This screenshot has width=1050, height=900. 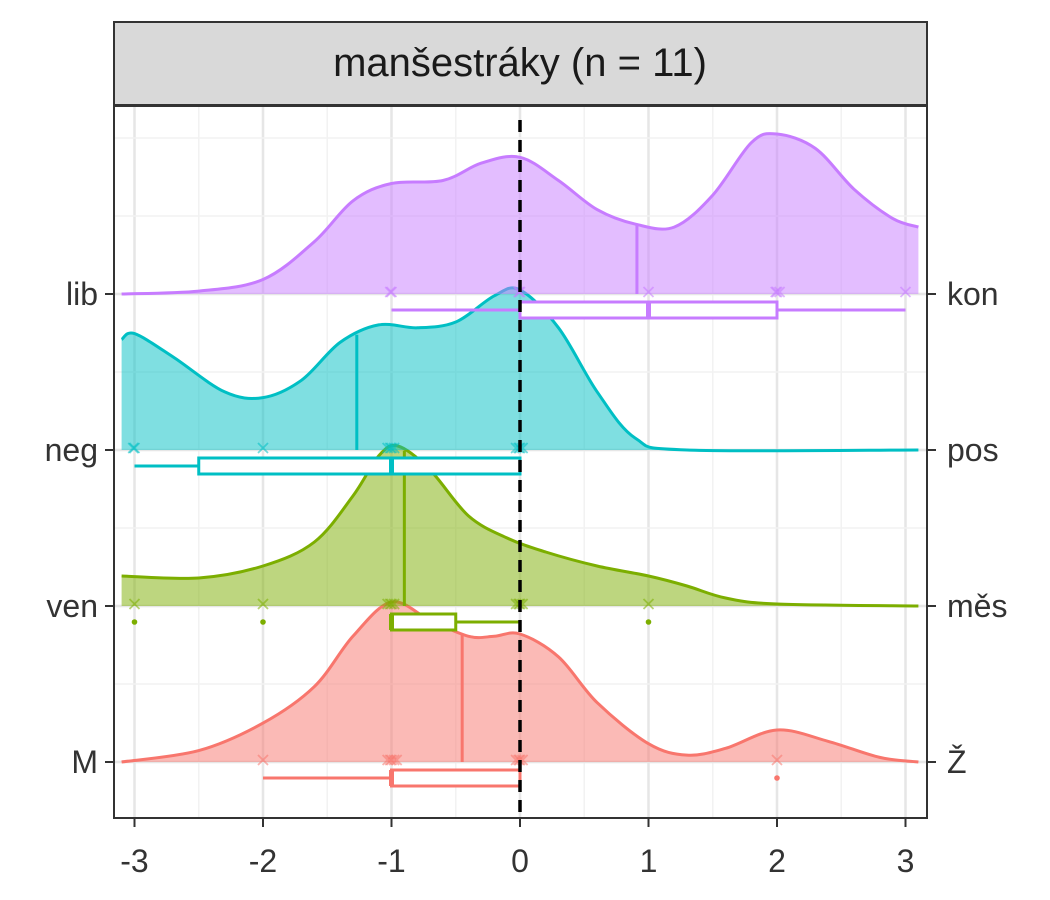 I want to click on x-axis: -3 -2 -1 0 1 2 3, so click(x=517, y=848).